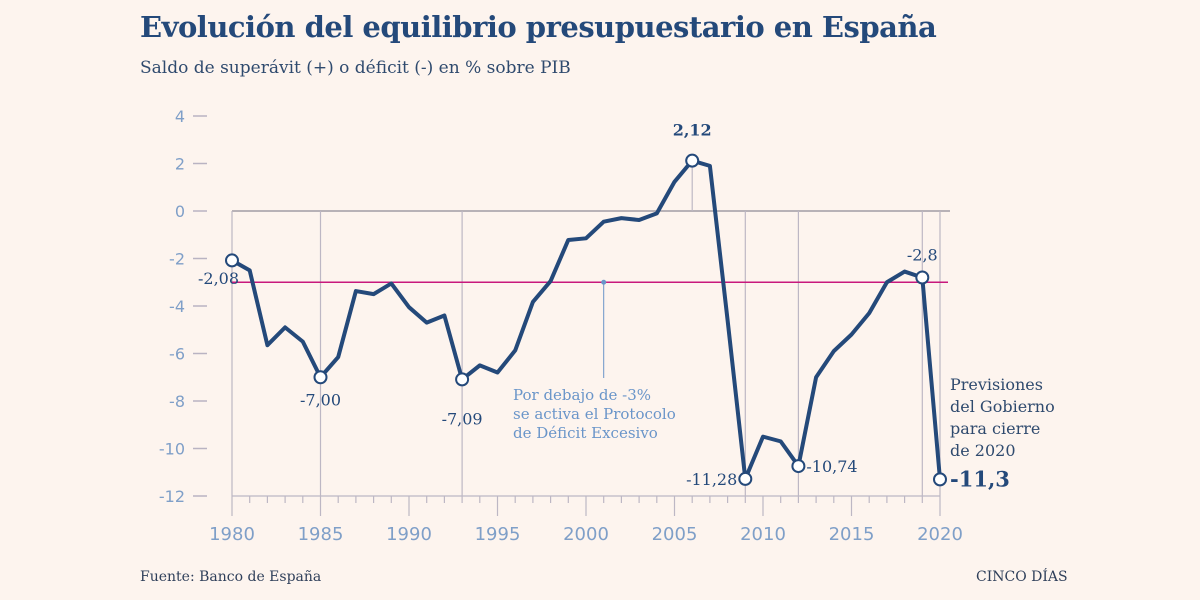 This screenshot has height=600, width=1200. I want to click on y-tick-label: -6, so click(177, 354).